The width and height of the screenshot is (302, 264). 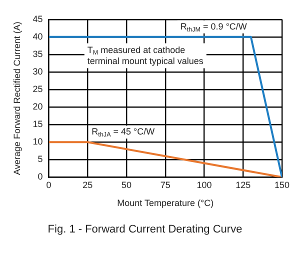 What do you see at coordinates (37, 89) in the screenshot?
I see `y-tick-label: 25` at bounding box center [37, 89].